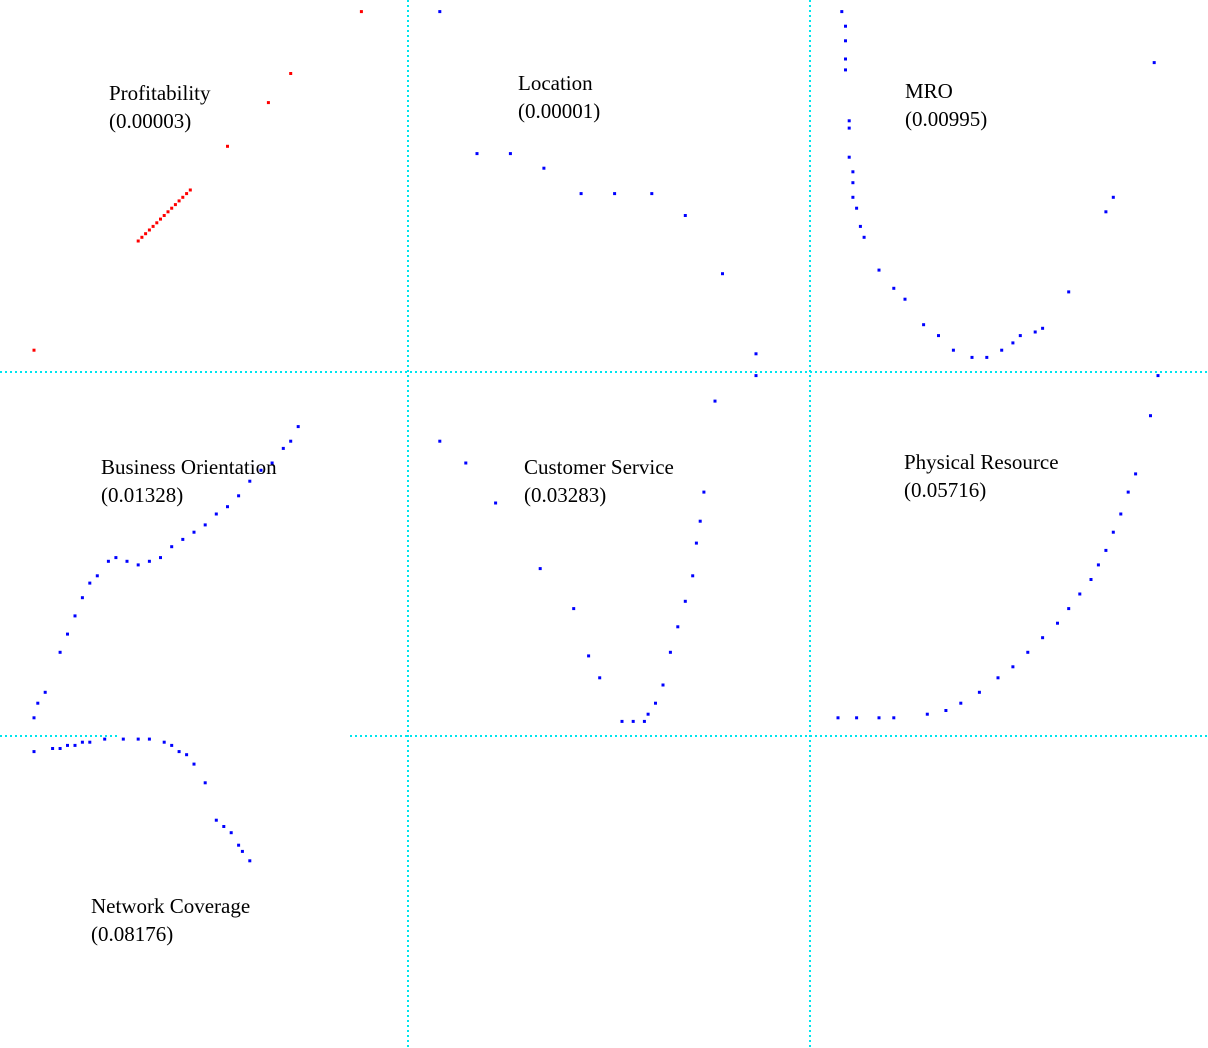  I want to click on customer-service-title: Customer Service, so click(599, 467).